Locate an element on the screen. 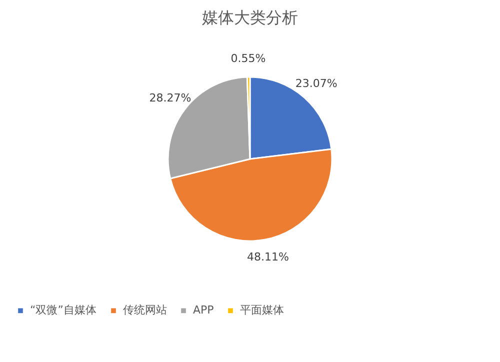 The image size is (500, 362). legend-label: “双微”自媒体 is located at coordinates (63, 310).